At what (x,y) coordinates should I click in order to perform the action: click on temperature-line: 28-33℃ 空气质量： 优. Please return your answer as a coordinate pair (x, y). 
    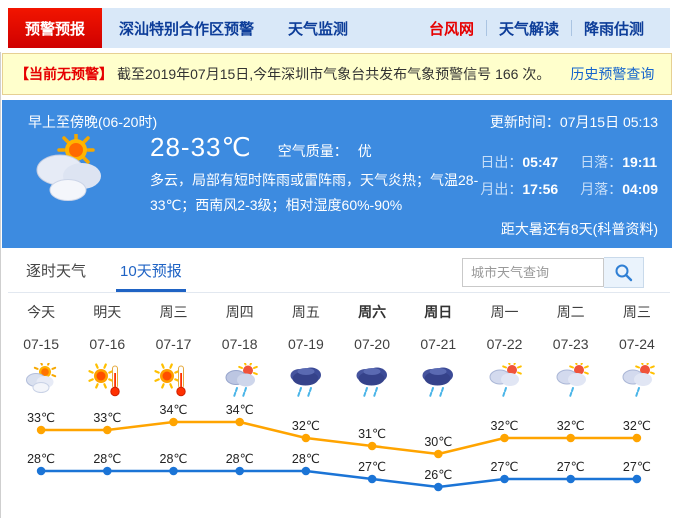
    Looking at the image, I should click on (261, 147).